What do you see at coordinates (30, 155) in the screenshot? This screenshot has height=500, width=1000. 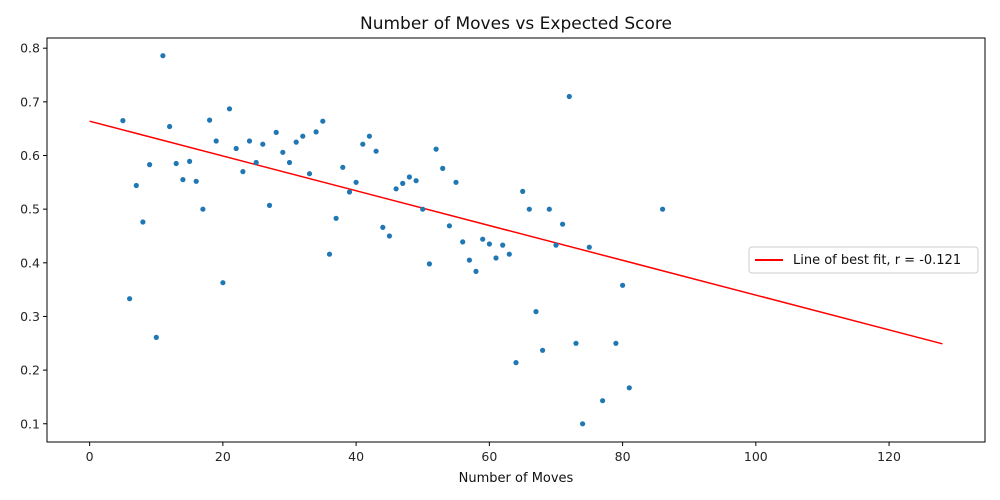 I see `y-tick-label: 0.6` at bounding box center [30, 155].